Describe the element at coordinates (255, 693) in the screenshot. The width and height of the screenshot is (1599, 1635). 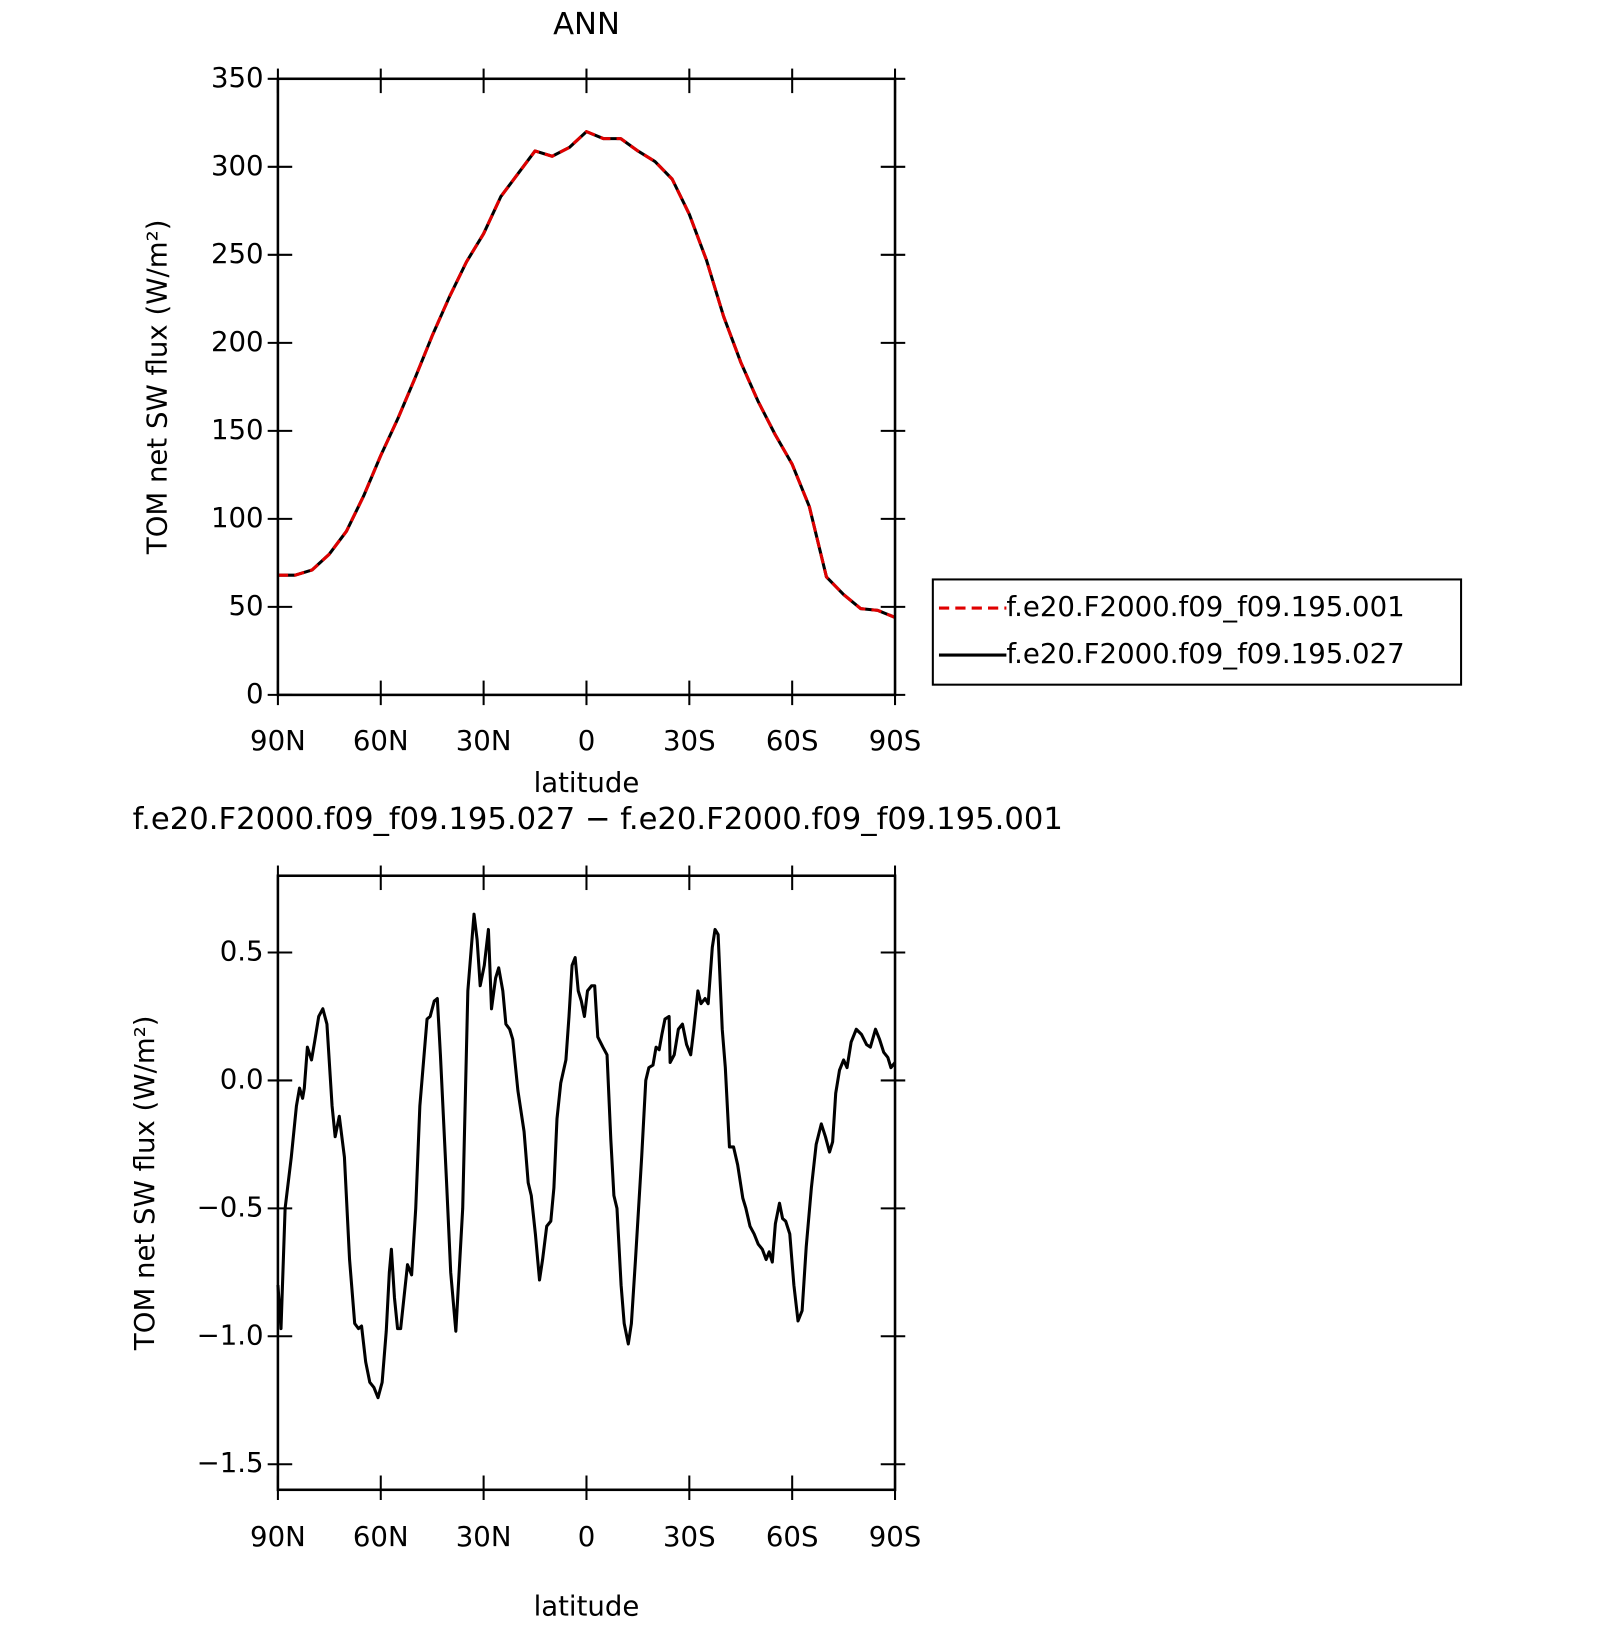
I see `y-tick-label: 0` at that location.